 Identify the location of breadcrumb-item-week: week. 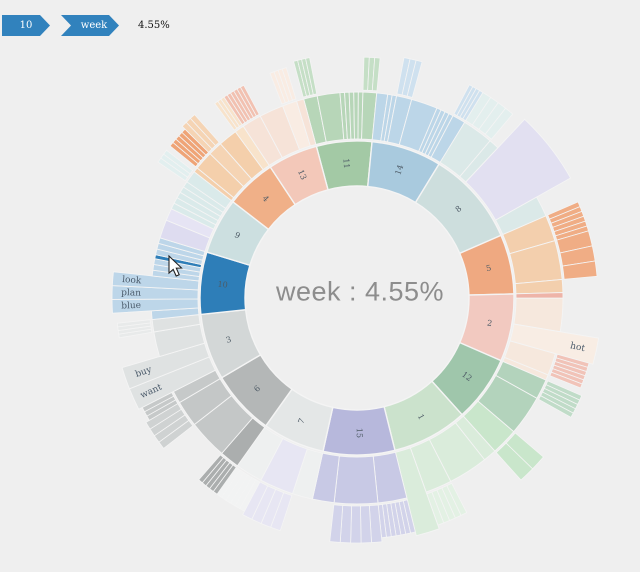
(90, 25).